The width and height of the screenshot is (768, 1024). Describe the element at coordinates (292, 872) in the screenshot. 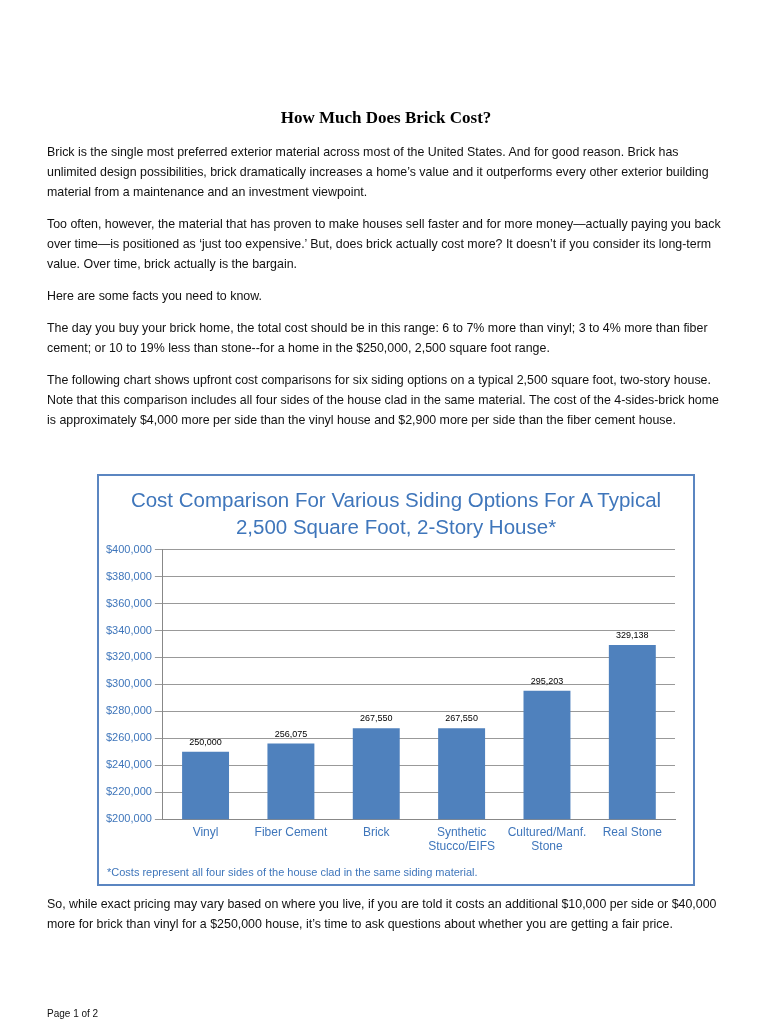

I see `text: *Costs represent all four sides of the house clad in the same siding material.` at that location.